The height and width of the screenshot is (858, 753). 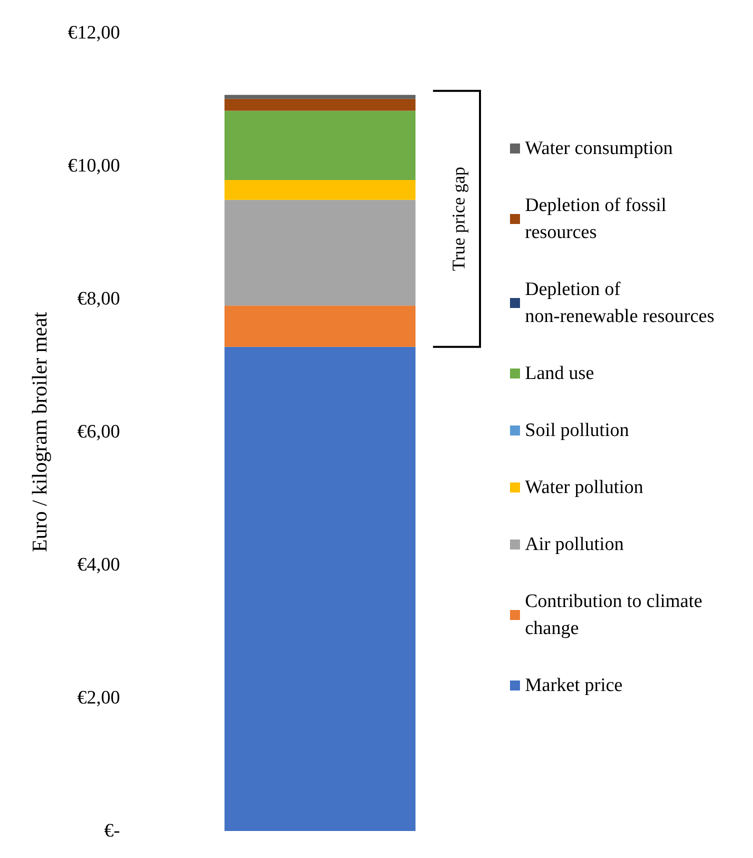 What do you see at coordinates (574, 685) in the screenshot?
I see `legend-label: Market price` at bounding box center [574, 685].